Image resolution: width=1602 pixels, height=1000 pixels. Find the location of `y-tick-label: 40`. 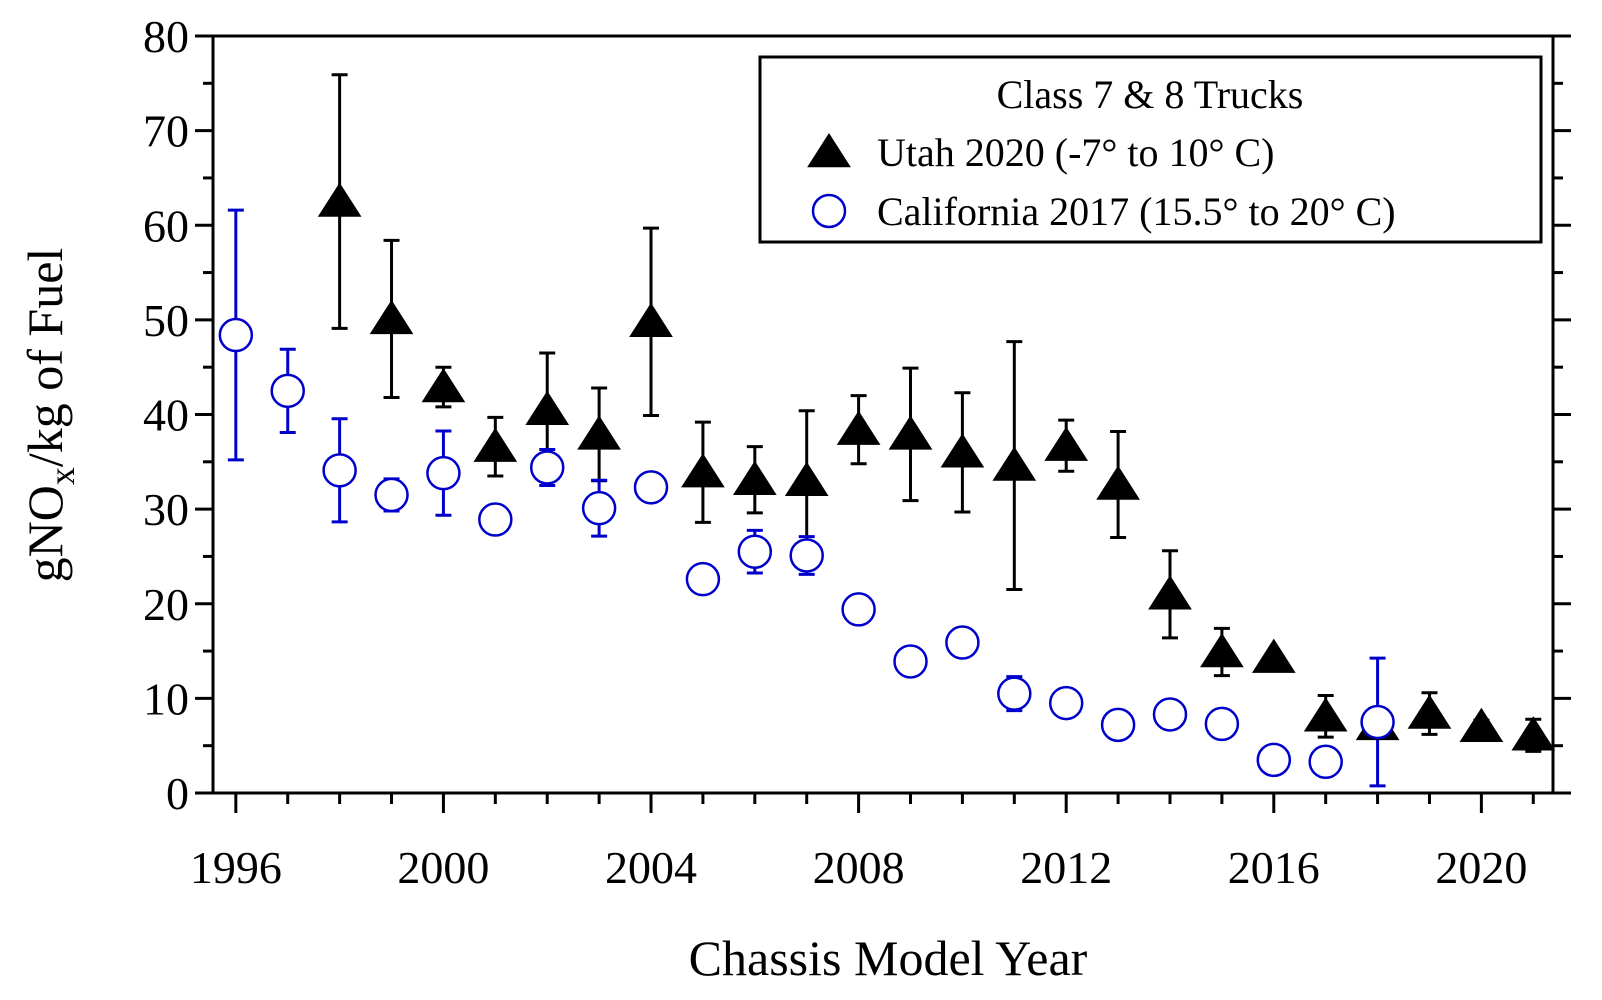

y-tick-label: 40 is located at coordinates (166, 415).